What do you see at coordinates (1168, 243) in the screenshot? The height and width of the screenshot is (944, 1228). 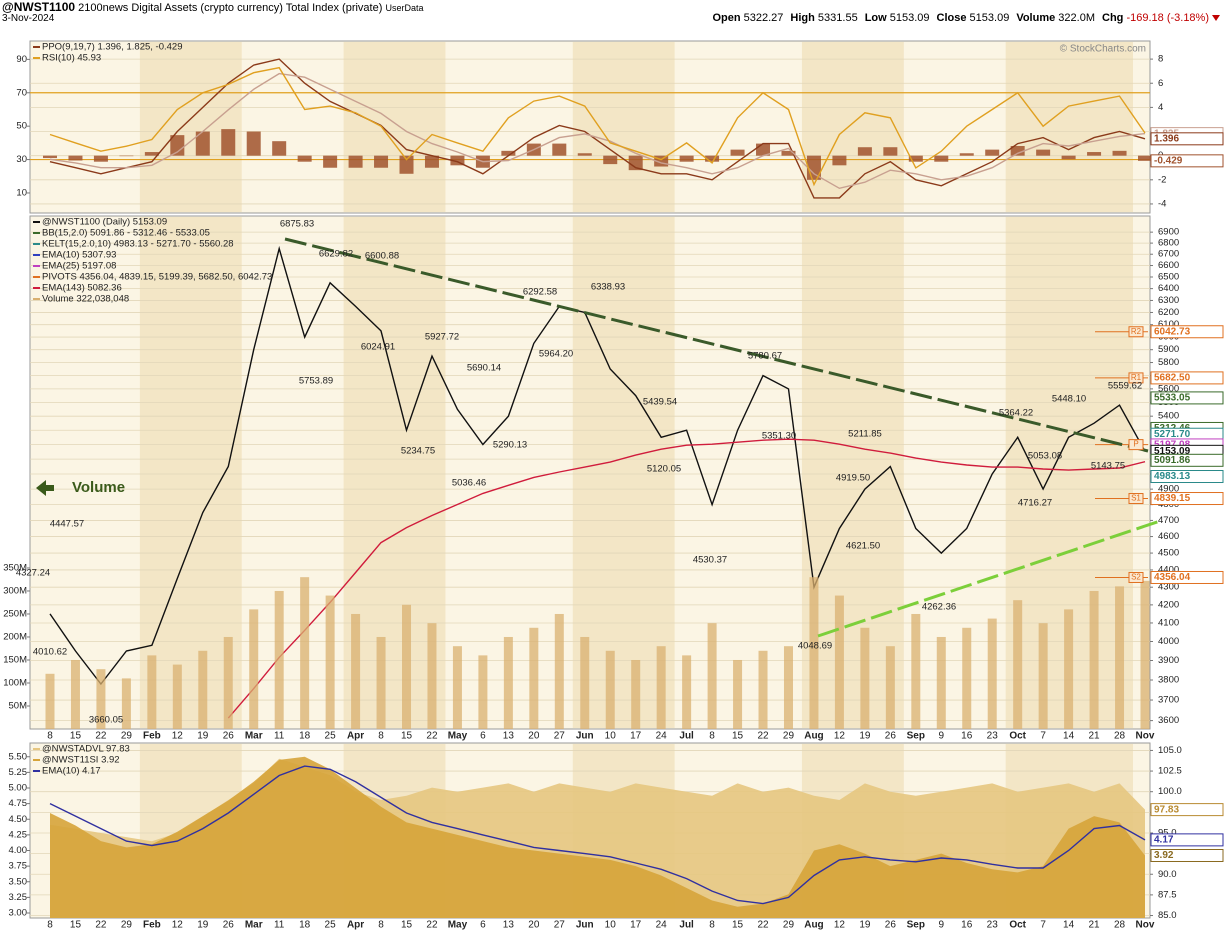 I see `y2-tick-label: 6800` at bounding box center [1168, 243].